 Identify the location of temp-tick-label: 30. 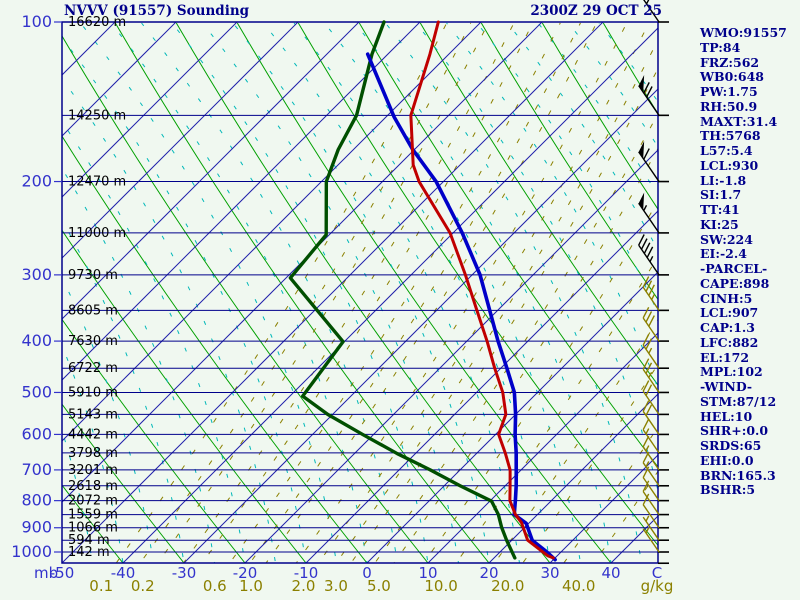
(549, 573).